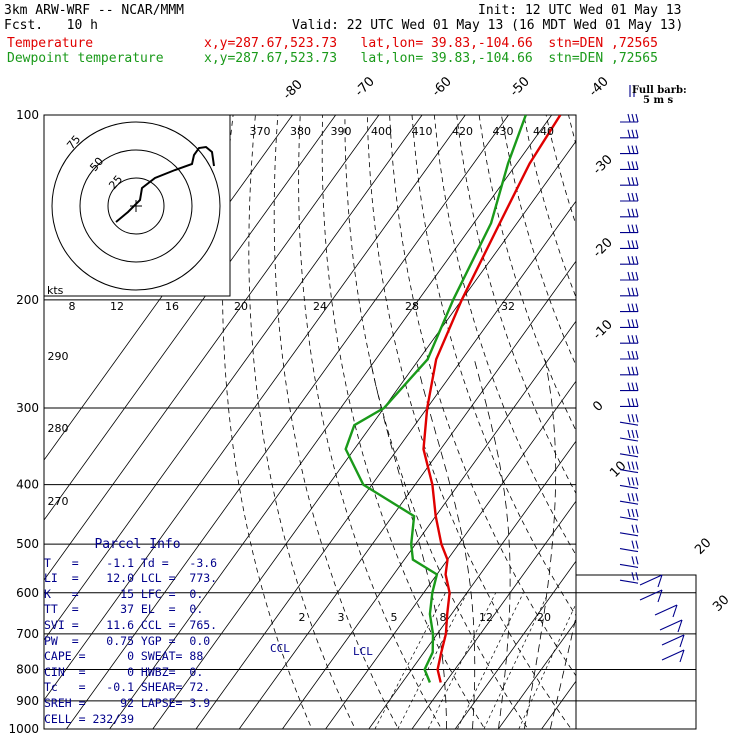 Image resolution: width=740 pixels, height=740 pixels. I want to click on pressure-tick-label: 400, so click(27, 485).